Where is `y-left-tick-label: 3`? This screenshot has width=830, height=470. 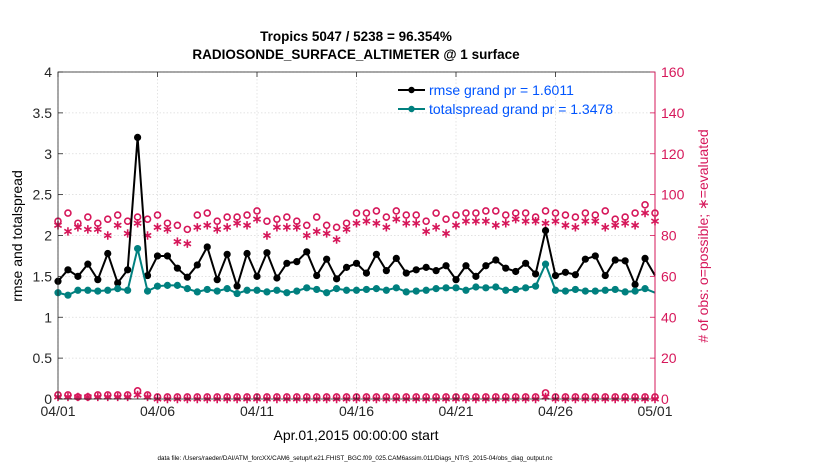 y-left-tick-label: 3 is located at coordinates (48, 154).